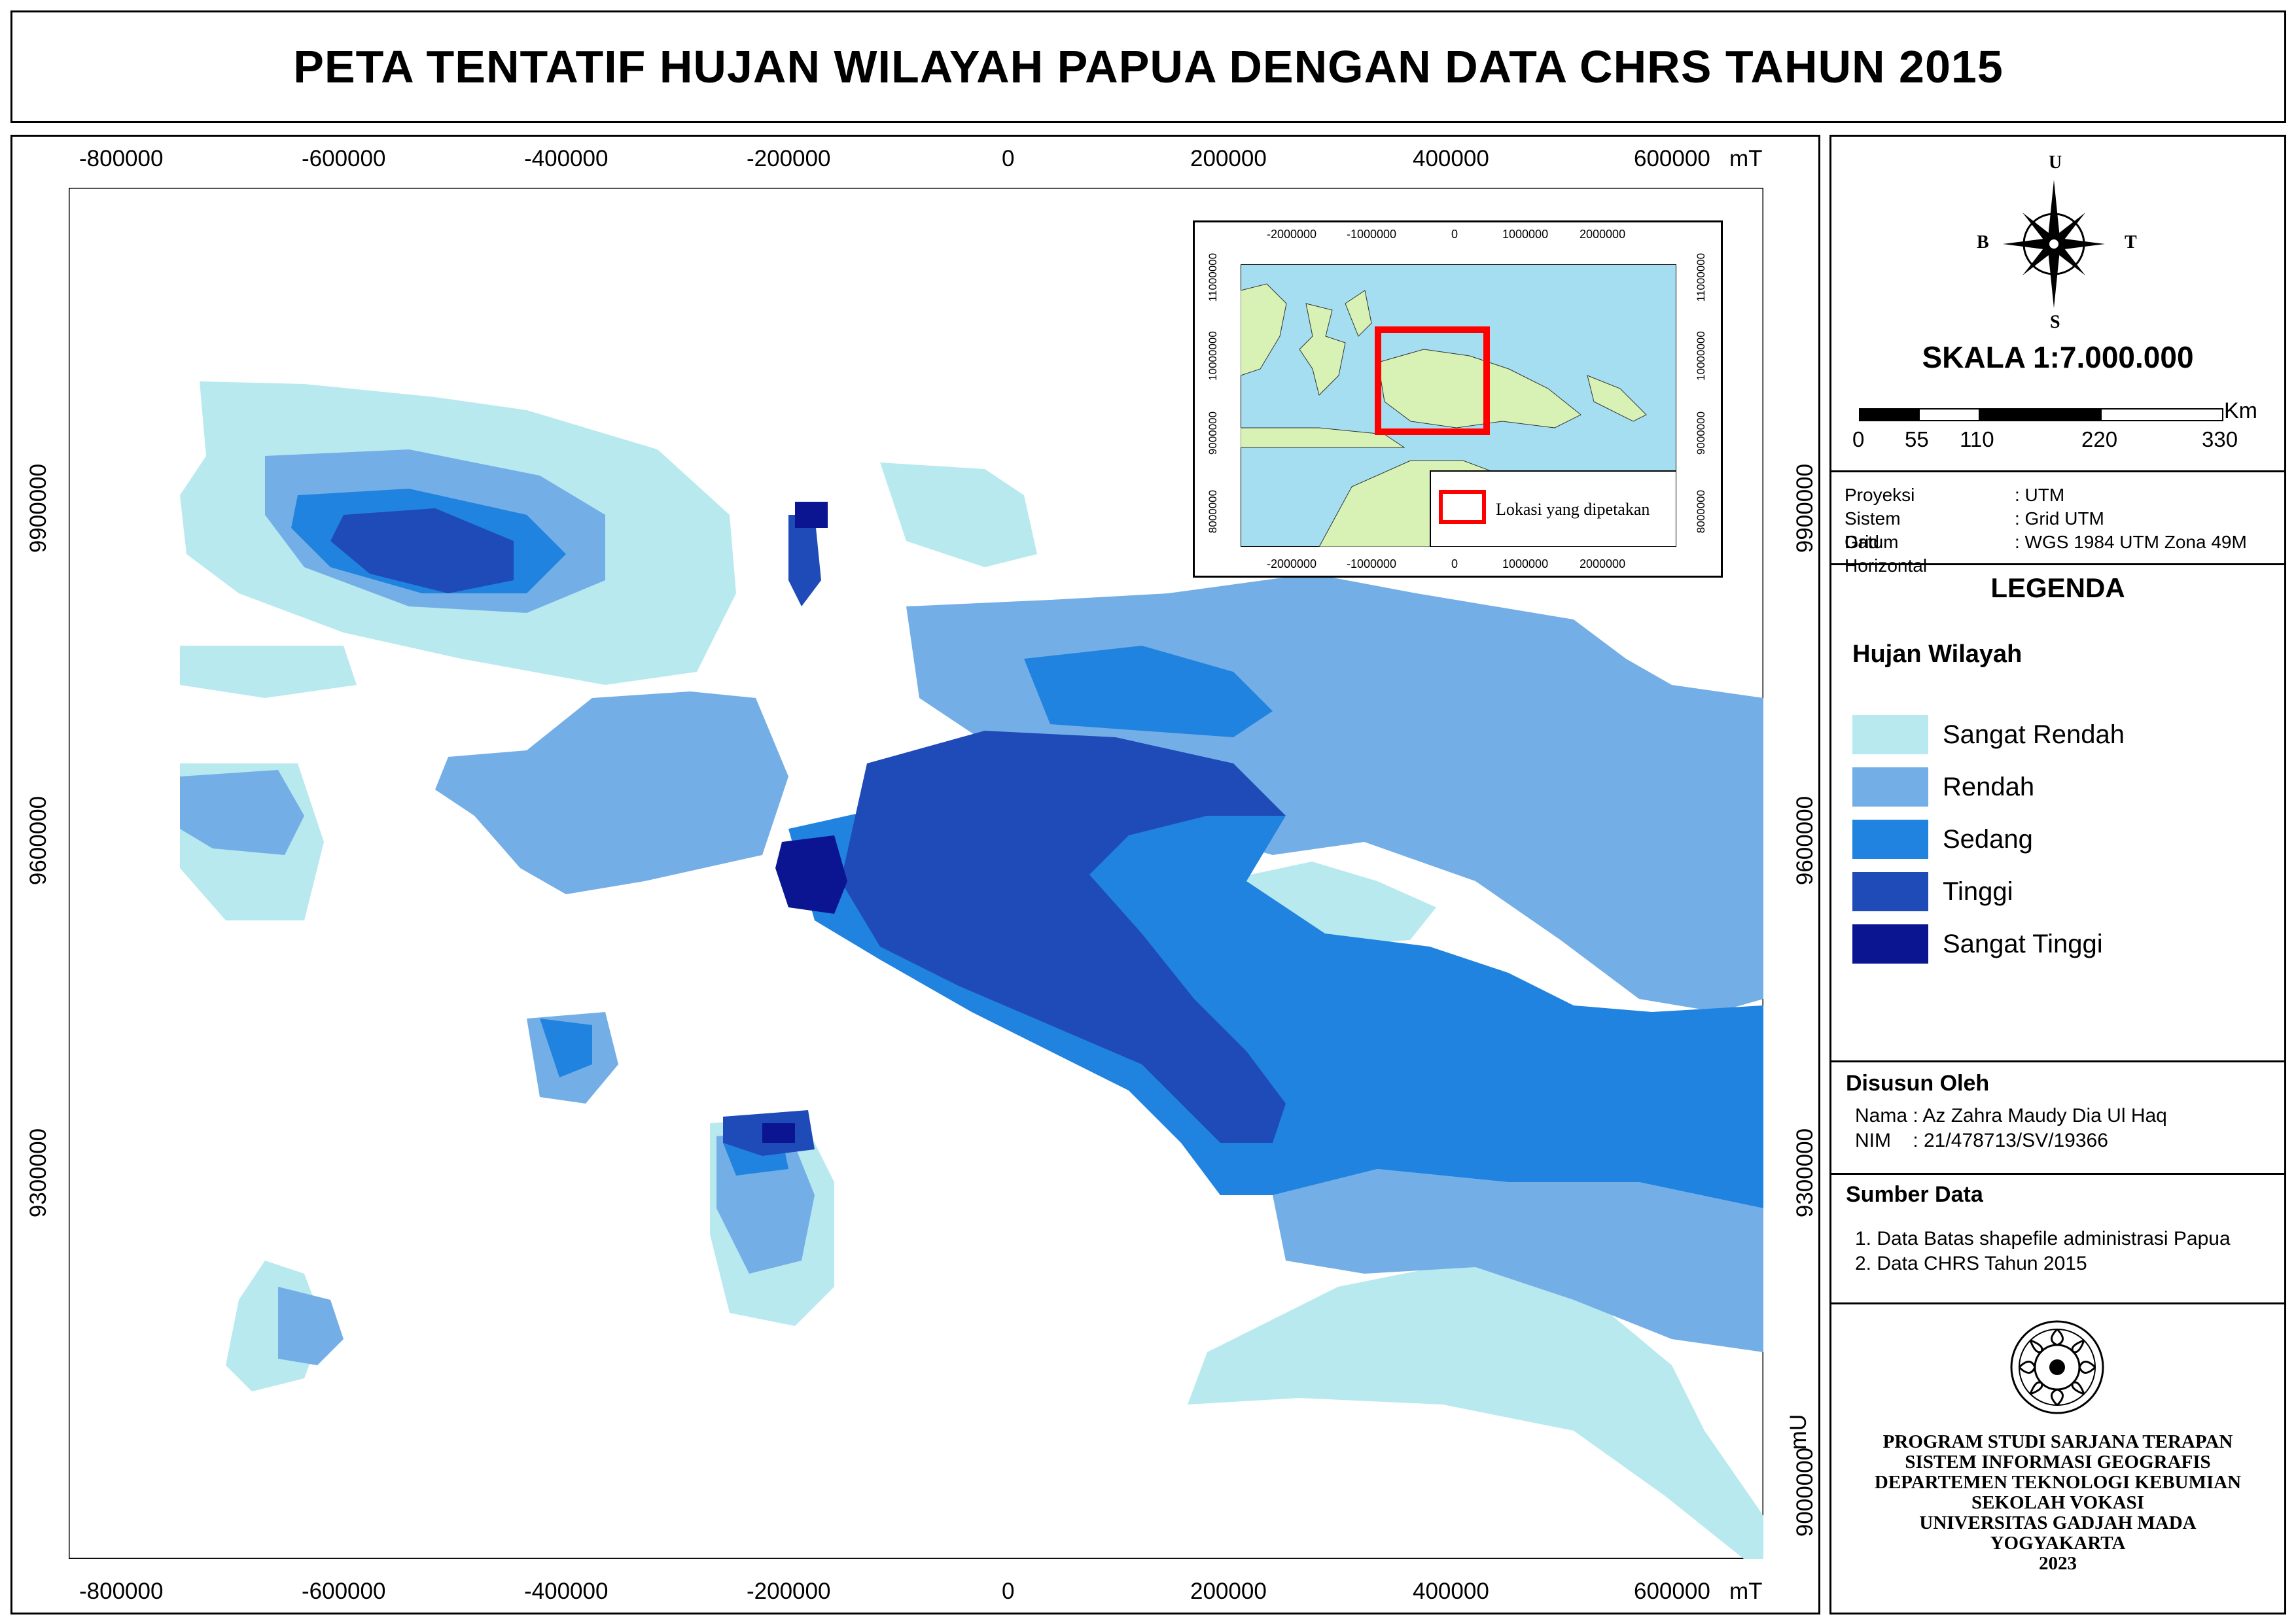 Image resolution: width=2296 pixels, height=1623 pixels. What do you see at coordinates (811, 875) in the screenshot?
I see `strait-sangat-tinggi` at bounding box center [811, 875].